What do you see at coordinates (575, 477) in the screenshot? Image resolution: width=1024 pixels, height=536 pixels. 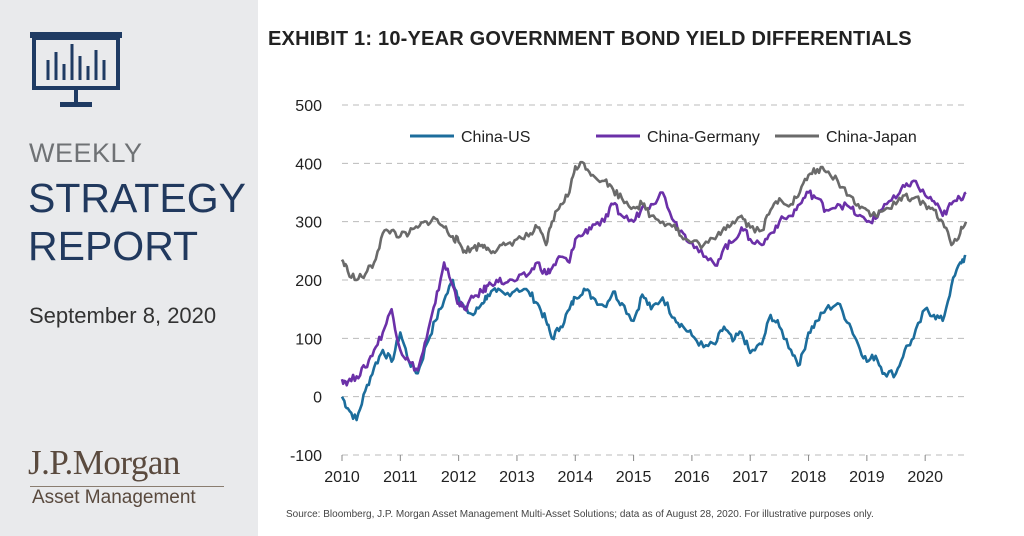 I see `x-tick-label: 2014` at bounding box center [575, 477].